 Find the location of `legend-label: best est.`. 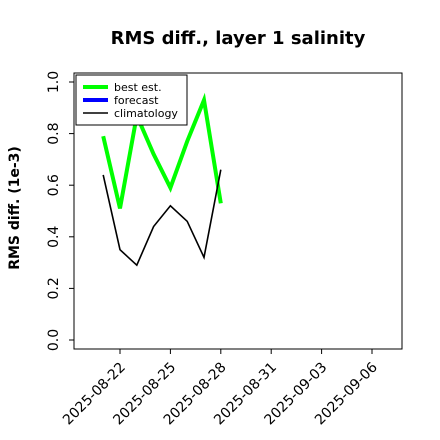

legend-label: best est. is located at coordinates (138, 87).